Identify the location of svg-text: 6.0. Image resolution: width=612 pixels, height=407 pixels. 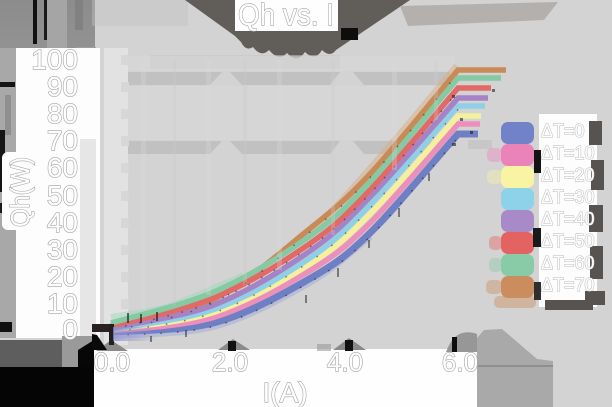
(460, 362).